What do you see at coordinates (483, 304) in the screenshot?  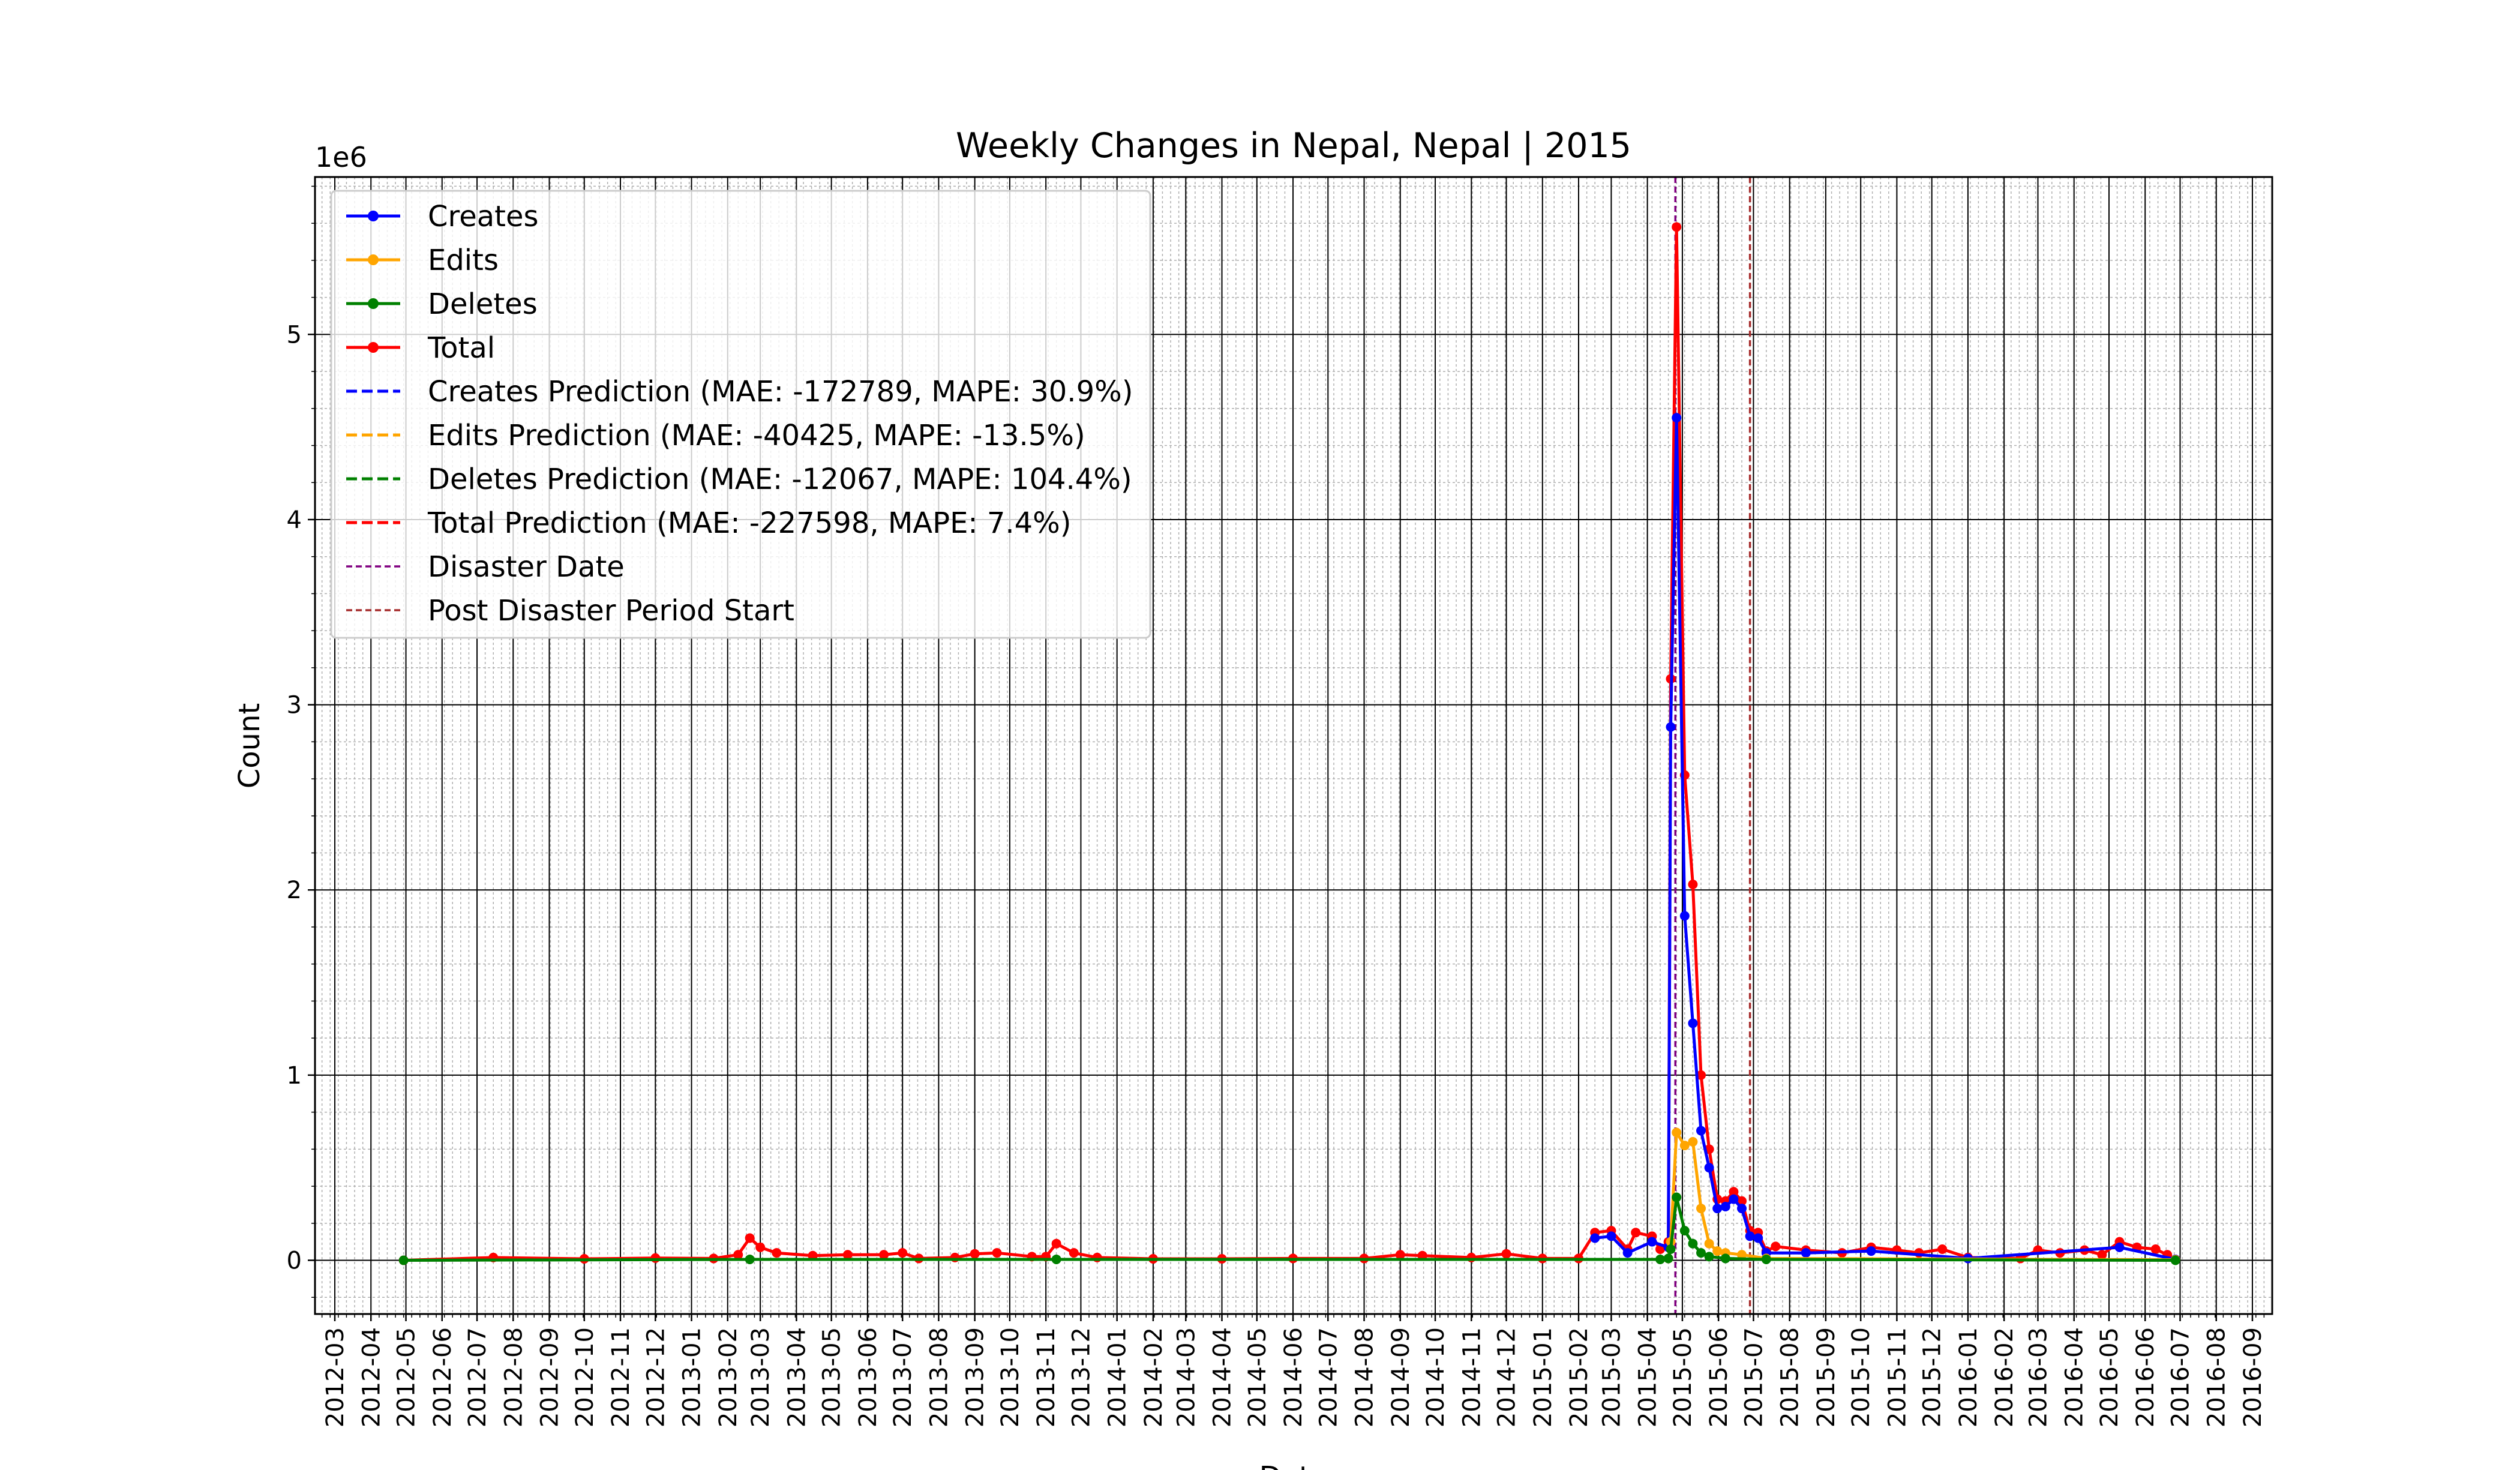 I see `legend-label: Deletes` at bounding box center [483, 304].